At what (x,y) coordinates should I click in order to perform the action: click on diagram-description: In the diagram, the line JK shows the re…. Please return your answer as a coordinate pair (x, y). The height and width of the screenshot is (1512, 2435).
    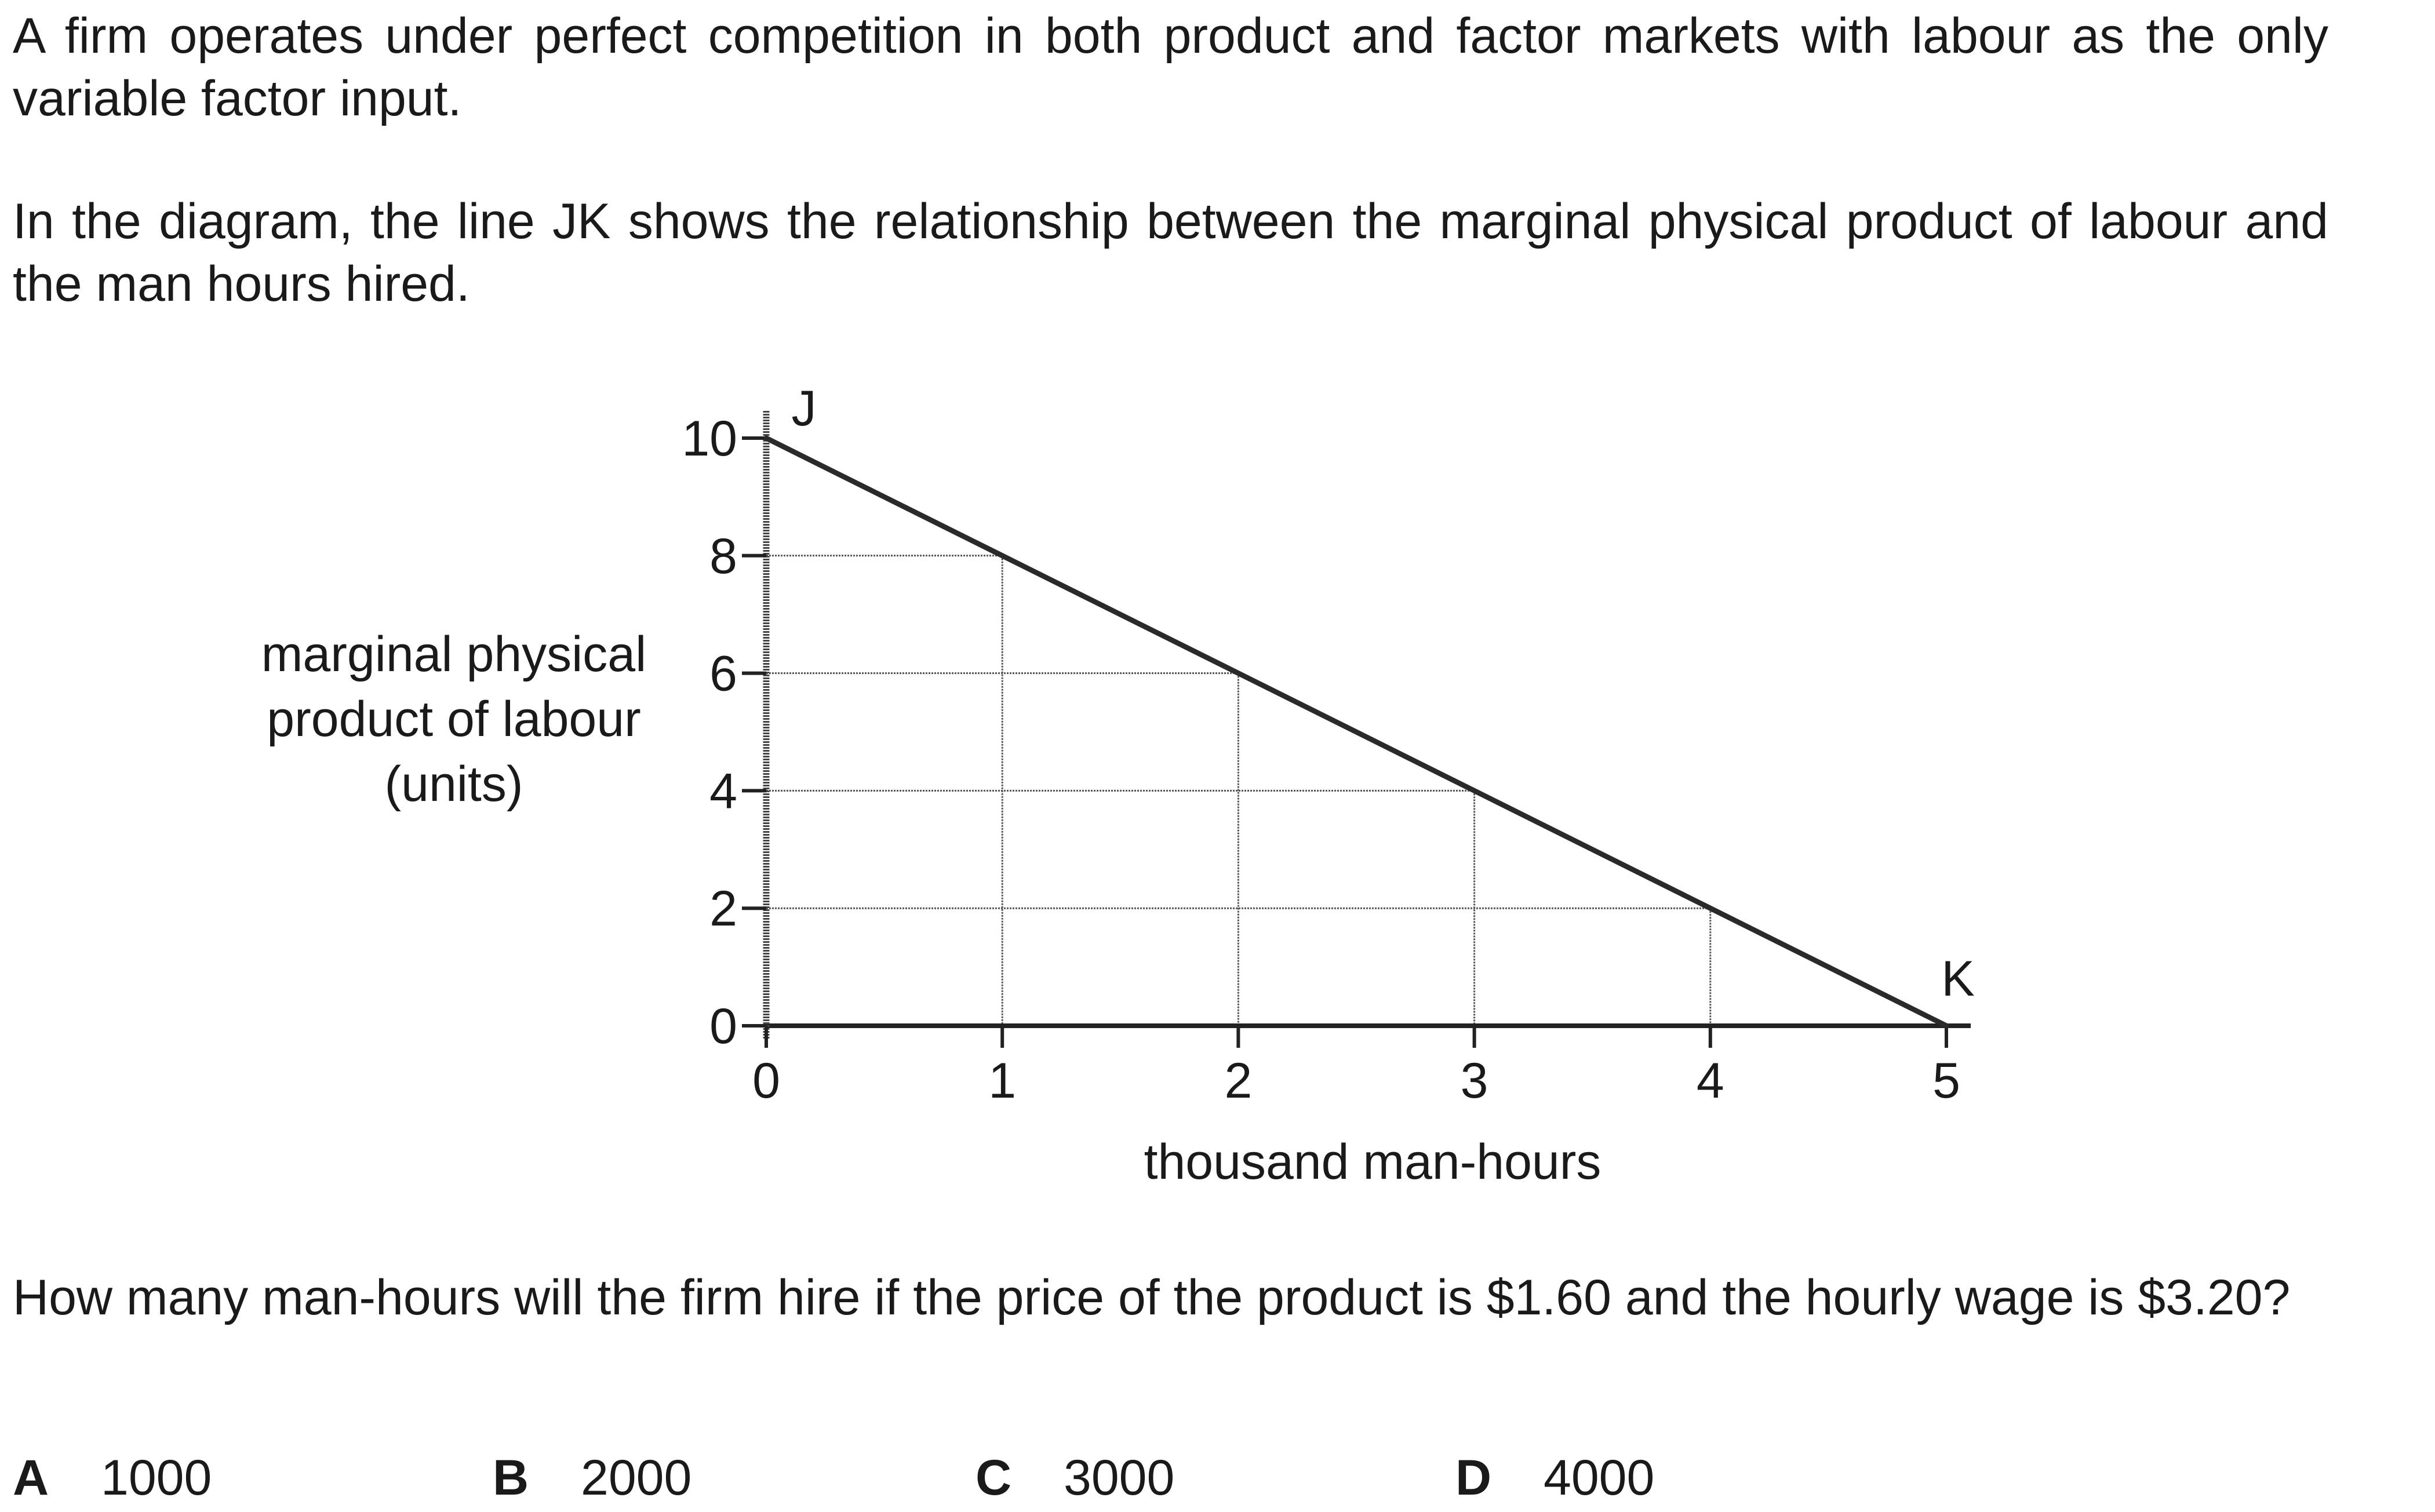
    Looking at the image, I should click on (1170, 253).